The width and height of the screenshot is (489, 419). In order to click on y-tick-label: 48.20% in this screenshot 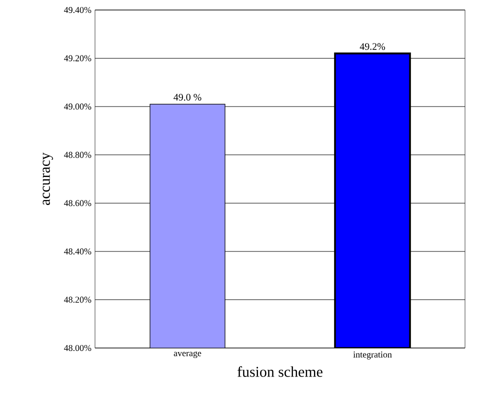, I will do `click(78, 299)`.